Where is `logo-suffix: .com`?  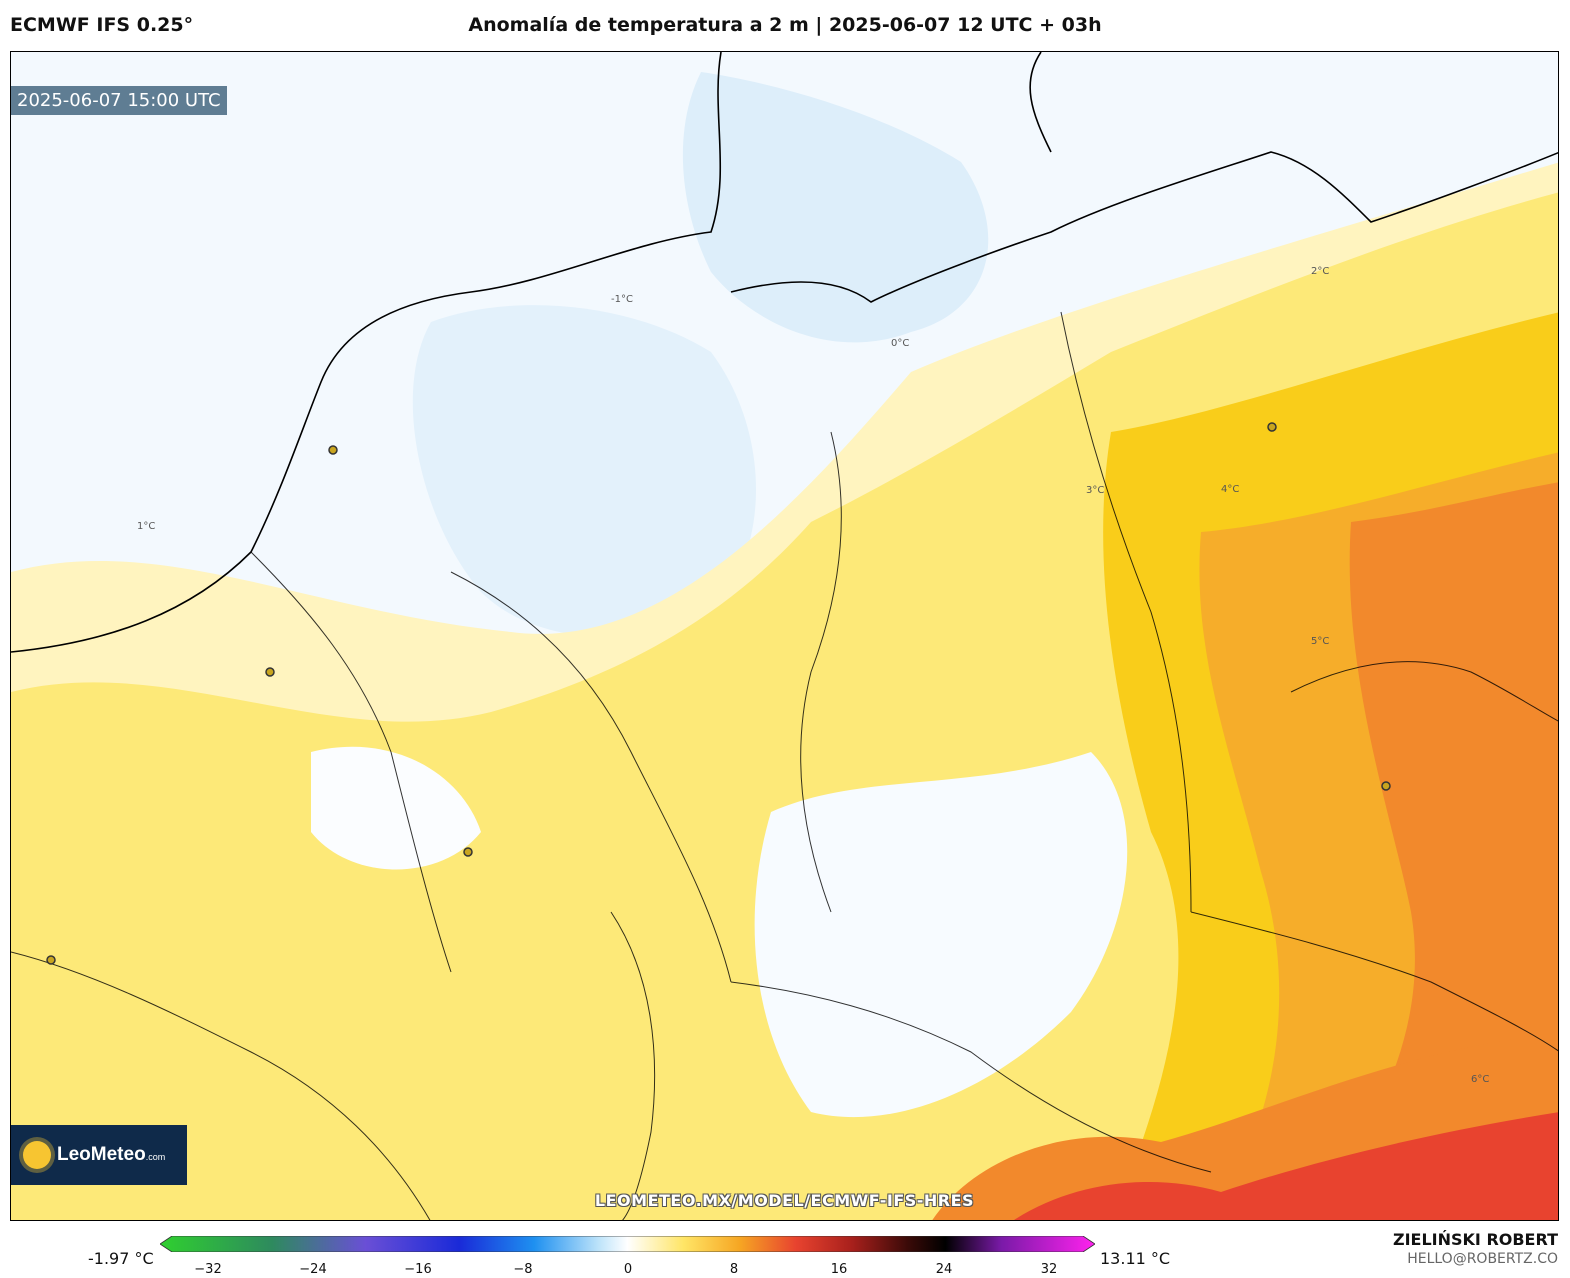
logo-suffix: .com is located at coordinates (155, 1157).